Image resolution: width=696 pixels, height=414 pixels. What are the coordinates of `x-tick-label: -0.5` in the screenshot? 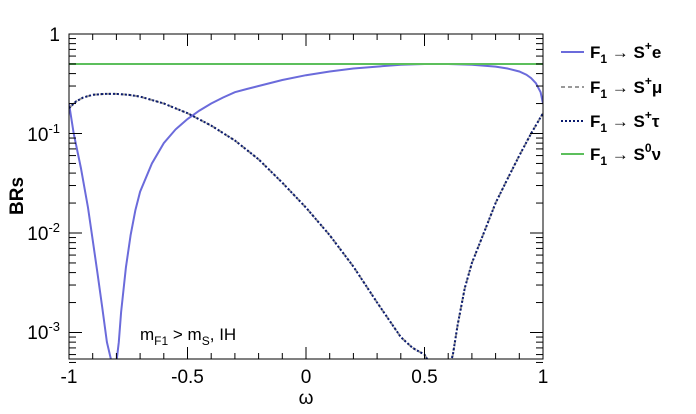 It's located at (187, 377).